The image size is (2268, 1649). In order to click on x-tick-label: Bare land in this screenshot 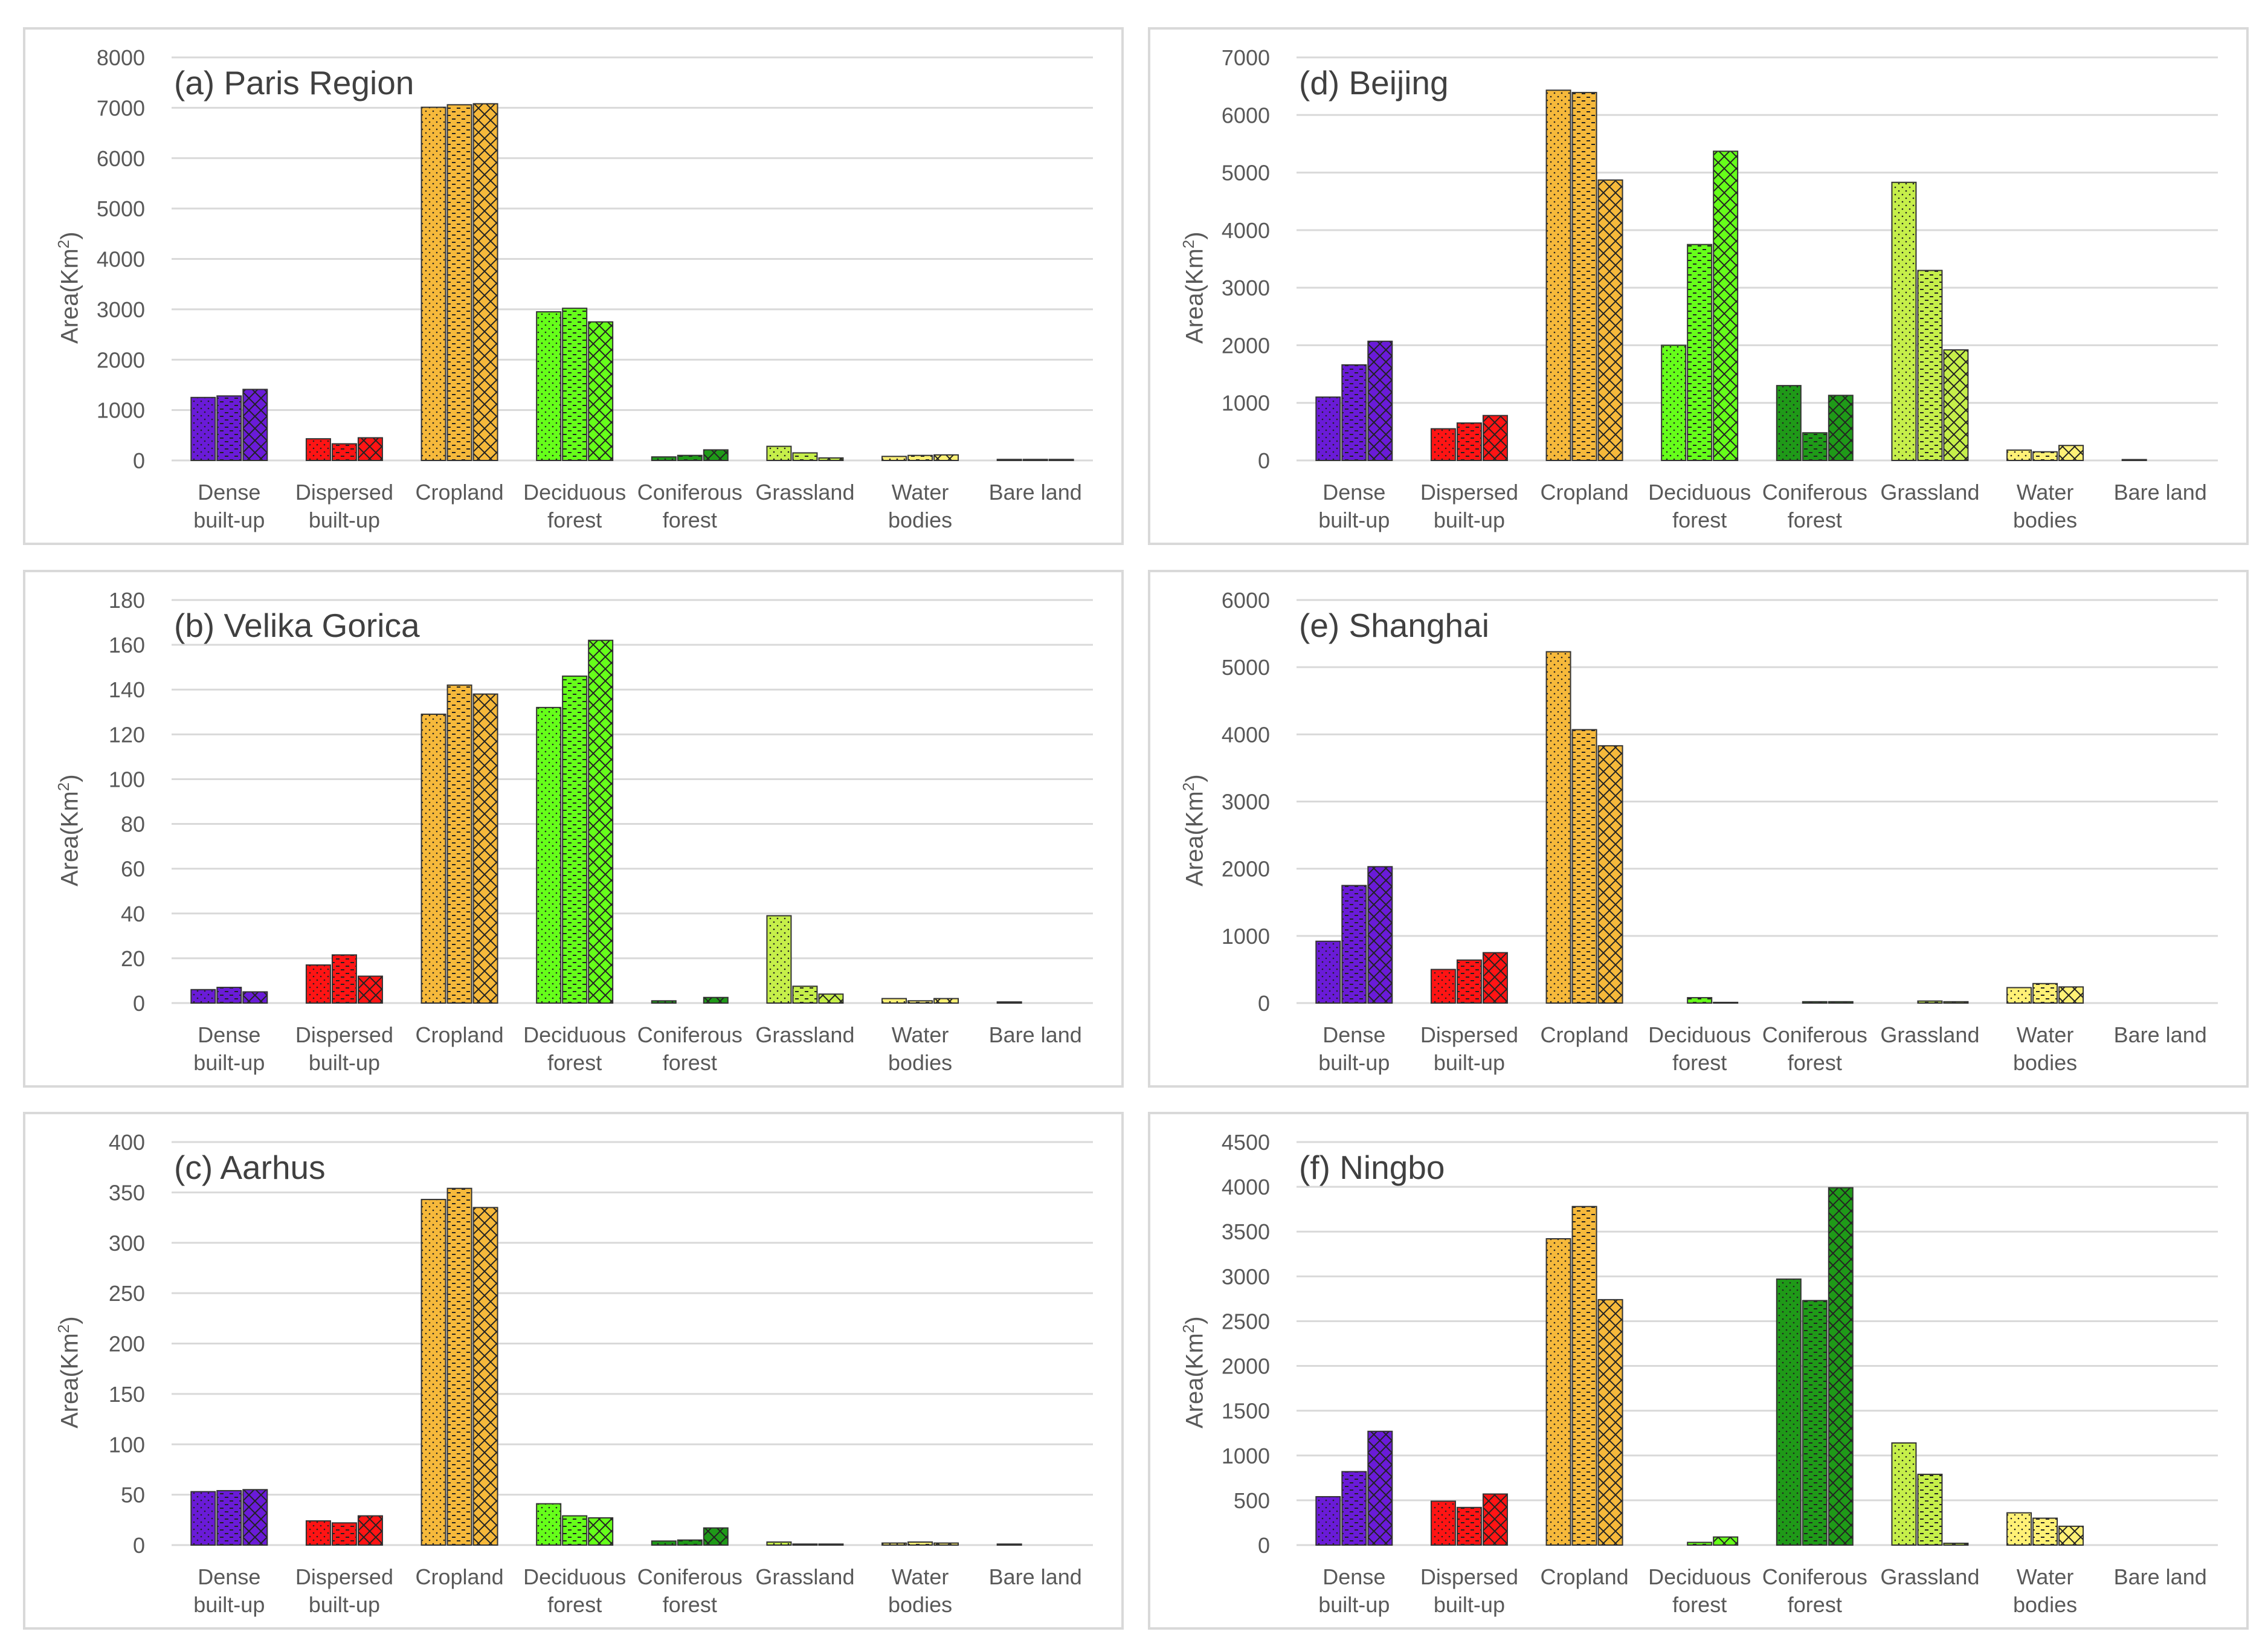, I will do `click(2160, 1034)`.